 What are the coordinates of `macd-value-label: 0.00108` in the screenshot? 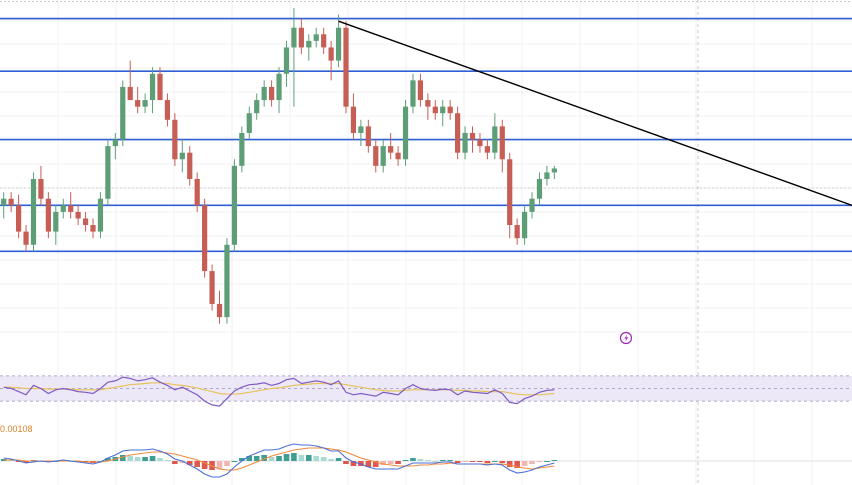 It's located at (16, 429).